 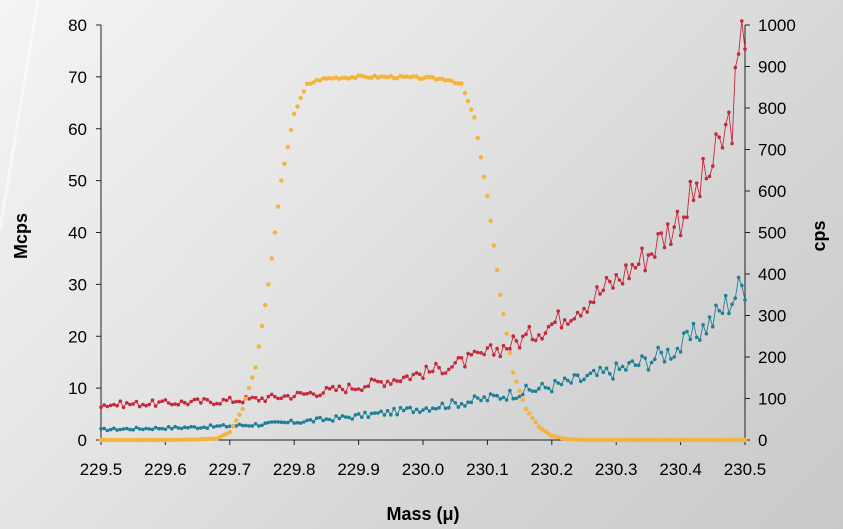 What do you see at coordinates (772, 399) in the screenshot?
I see `y-right-tick-label: 100` at bounding box center [772, 399].